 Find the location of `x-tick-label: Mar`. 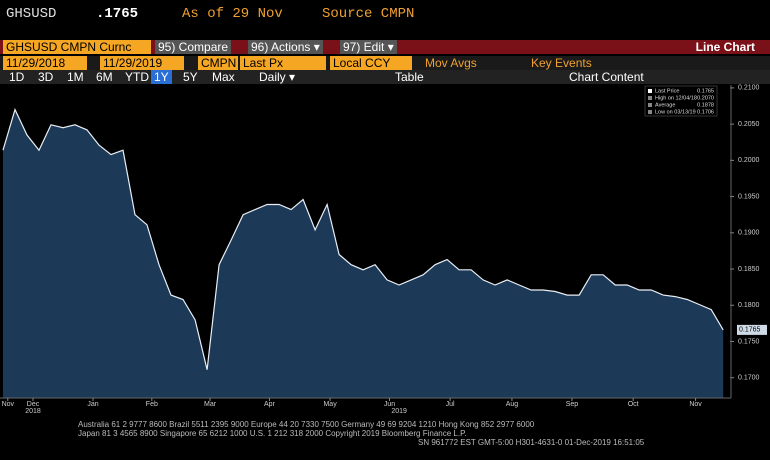

x-tick-label: Mar is located at coordinates (210, 404).